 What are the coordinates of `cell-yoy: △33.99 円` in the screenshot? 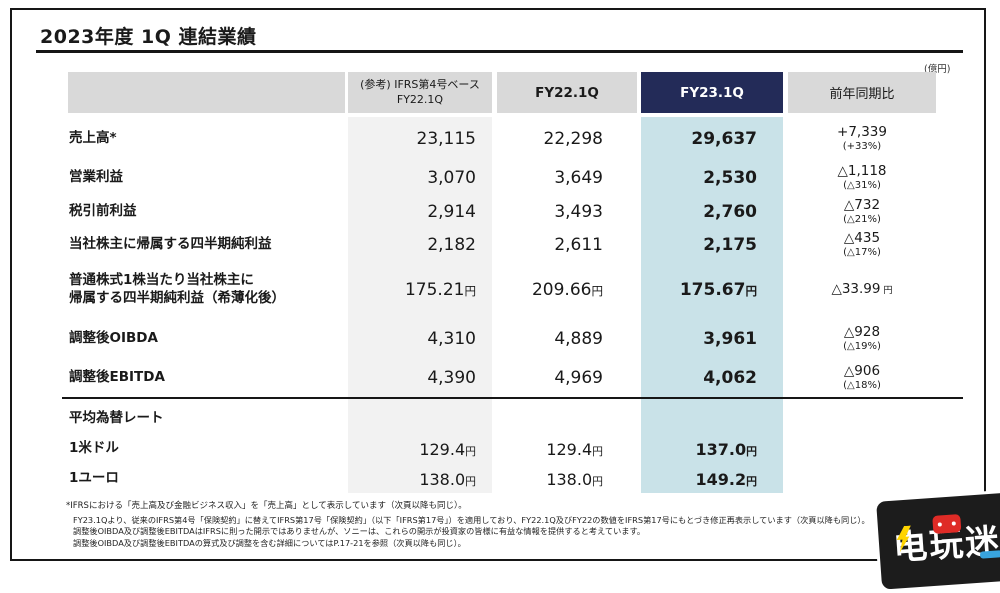 It's located at (862, 289).